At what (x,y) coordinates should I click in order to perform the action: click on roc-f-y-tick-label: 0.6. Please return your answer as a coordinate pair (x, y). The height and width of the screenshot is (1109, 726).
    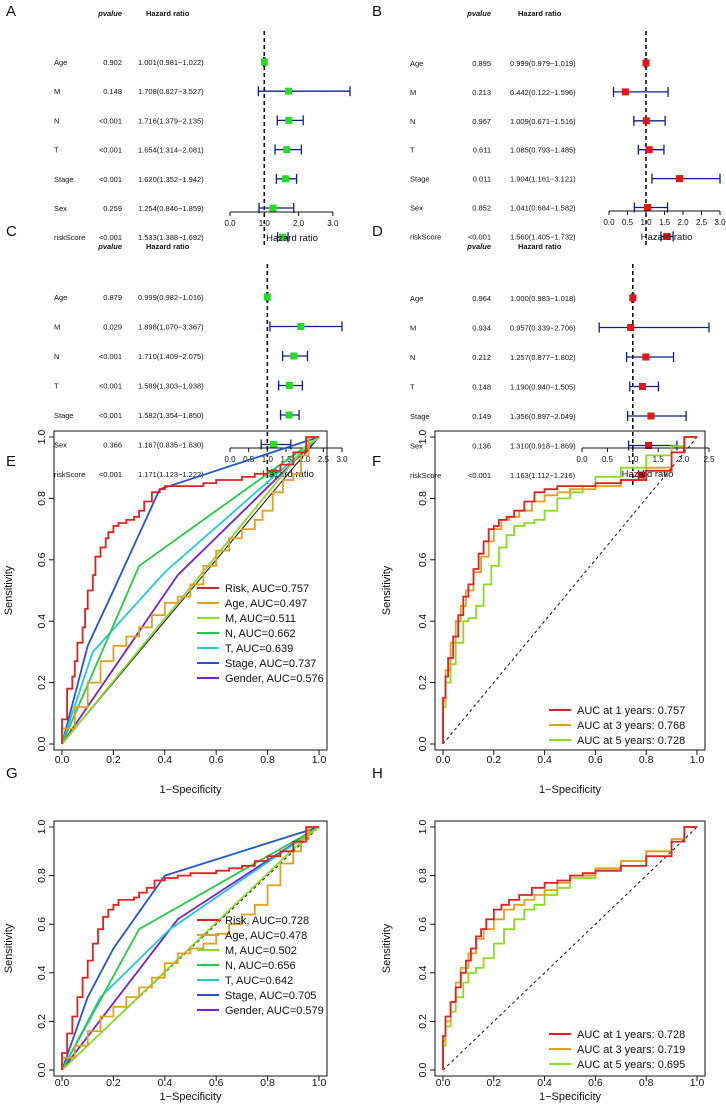
    Looking at the image, I should click on (423, 559).